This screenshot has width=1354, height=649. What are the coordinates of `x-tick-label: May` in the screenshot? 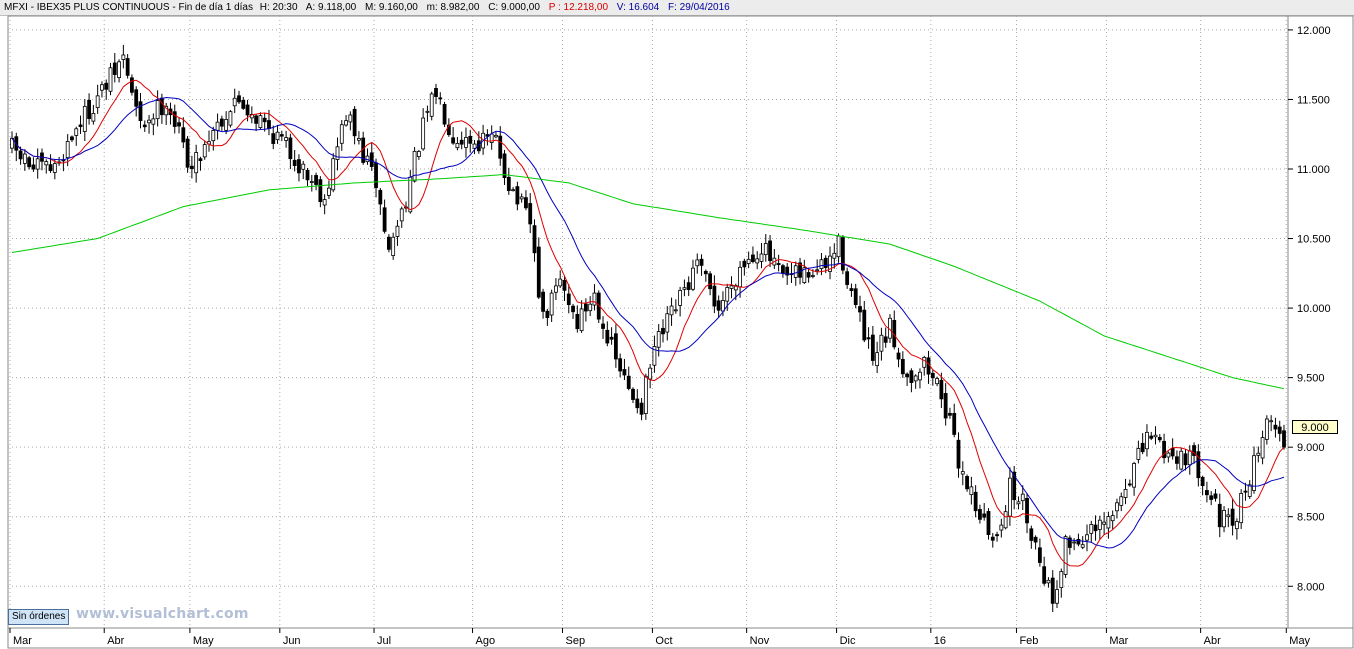 It's located at (1299, 641).